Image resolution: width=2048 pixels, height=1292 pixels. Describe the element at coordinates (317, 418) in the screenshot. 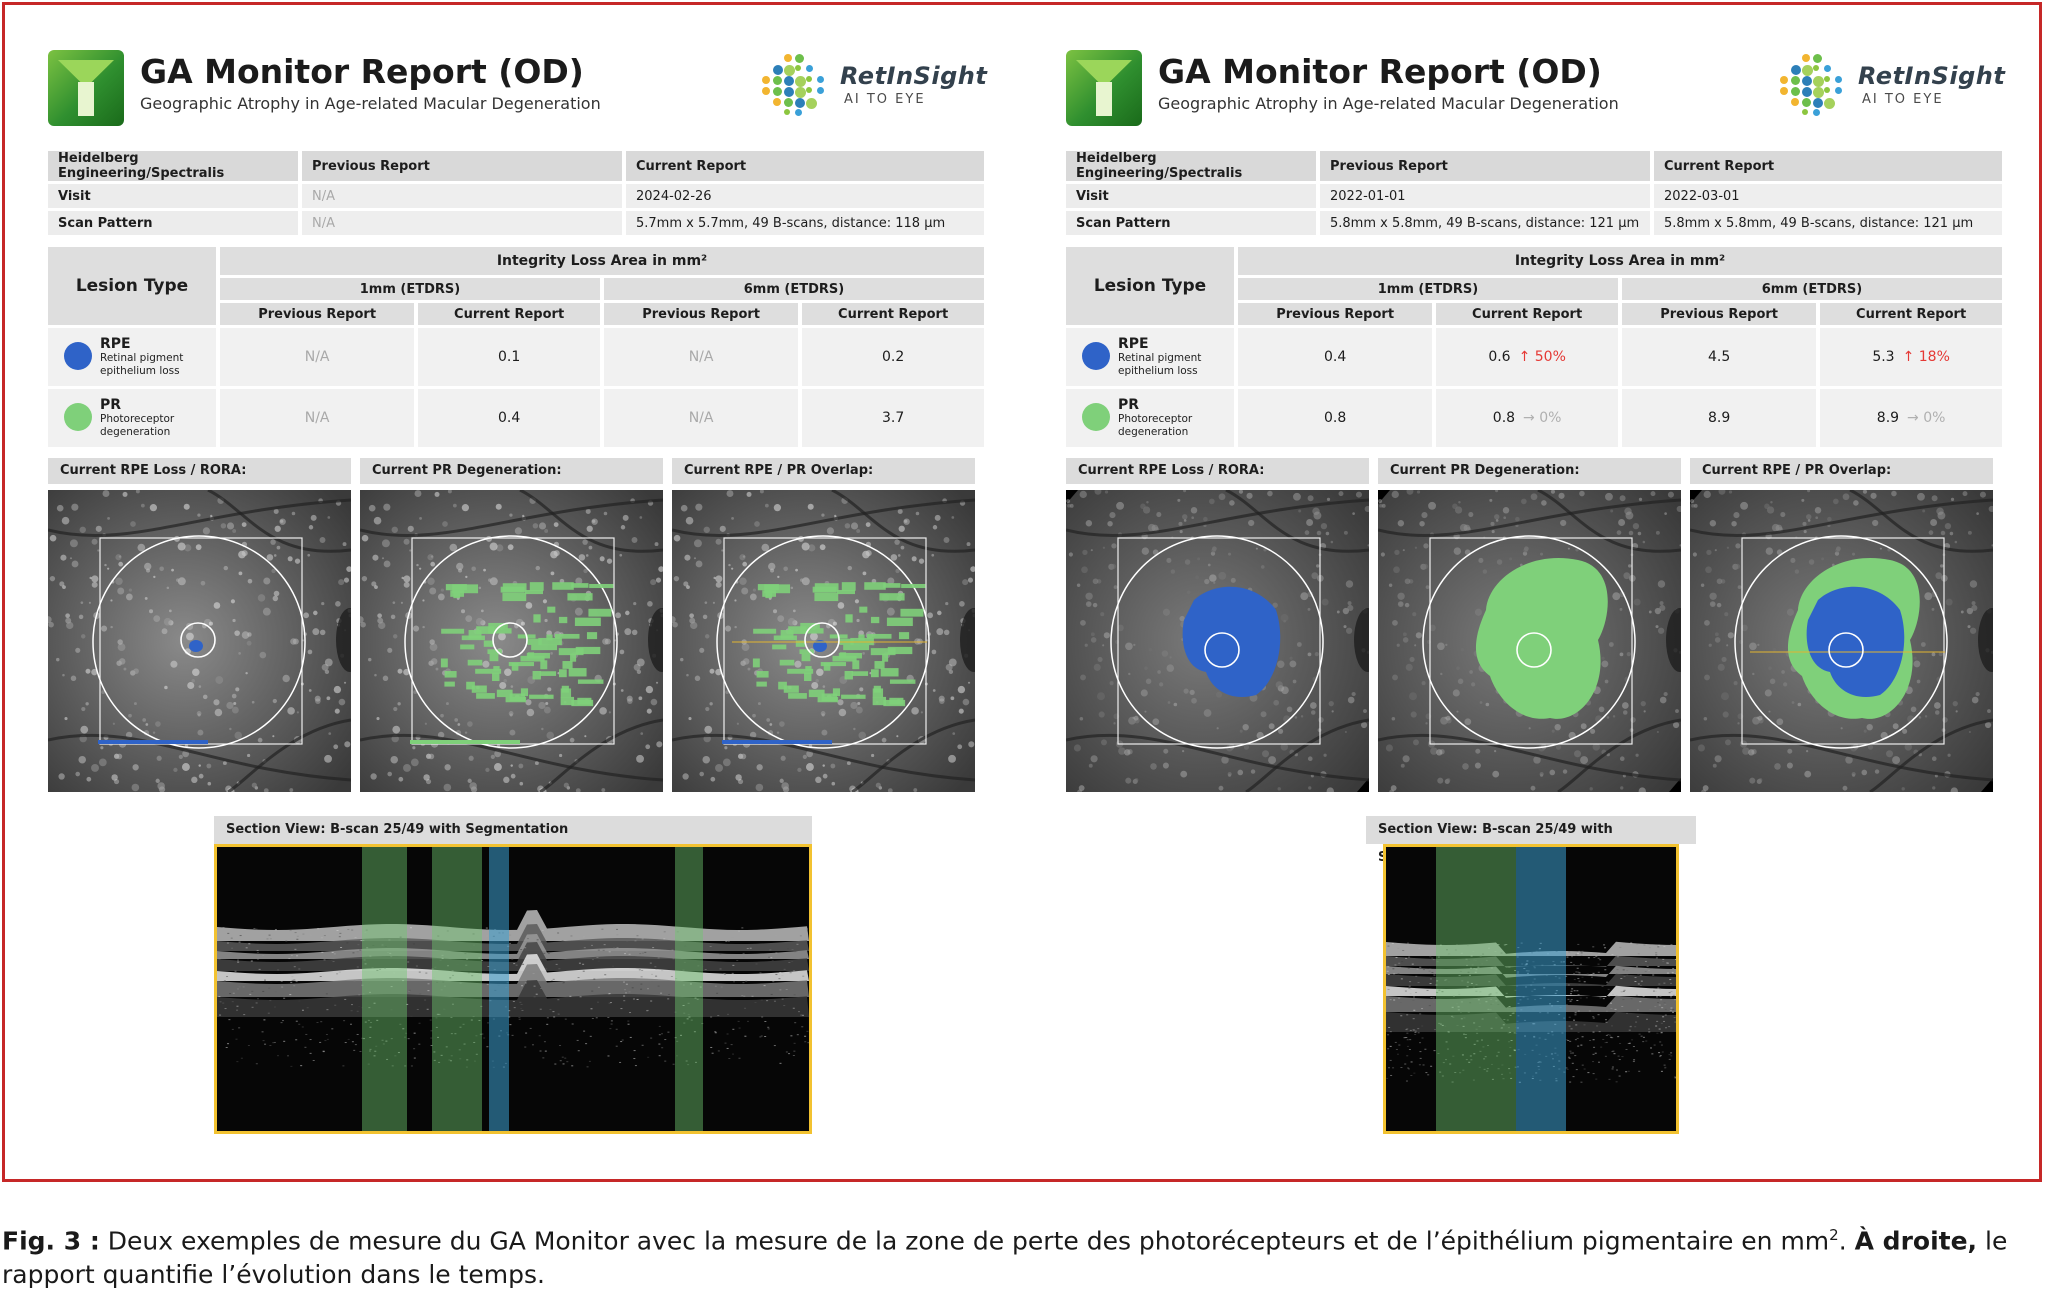

I see `pr-prev-1mm: N/A` at that location.